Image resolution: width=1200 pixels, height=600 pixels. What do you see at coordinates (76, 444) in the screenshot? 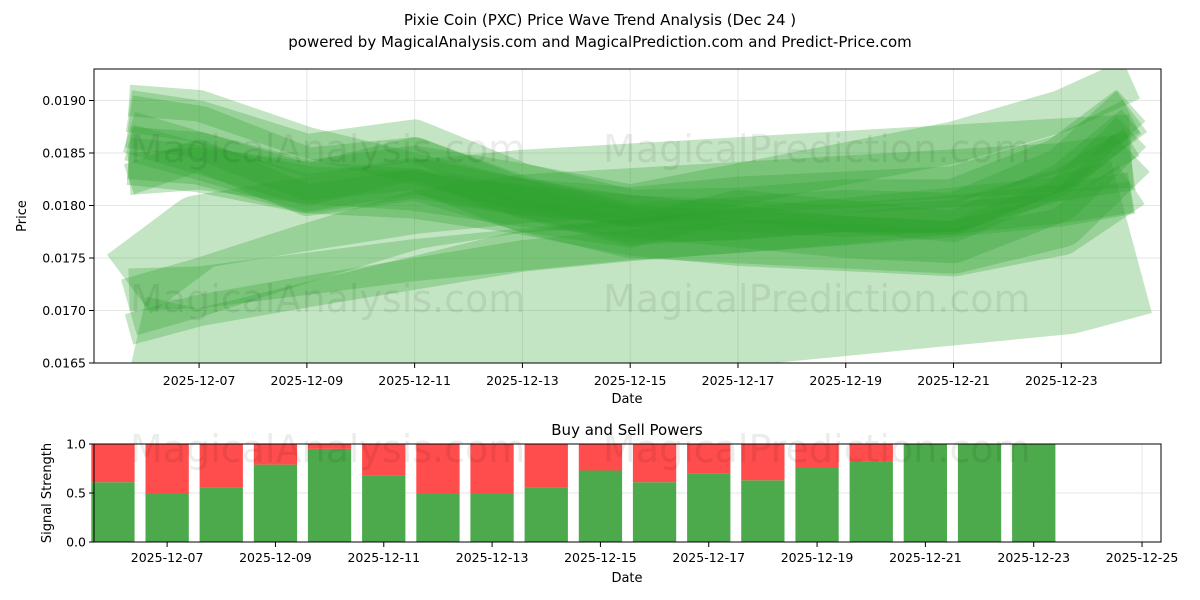
I see `y-tick-label: 1.0` at bounding box center [76, 444].